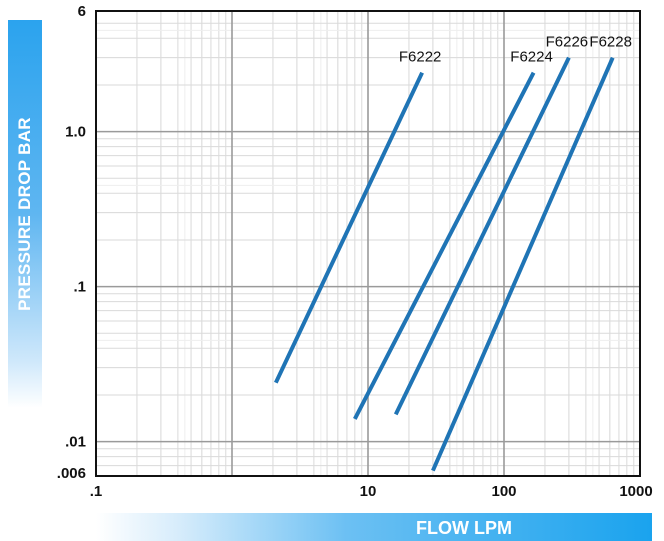 The image size is (664, 541). What do you see at coordinates (75, 442) in the screenshot?
I see `y-tick-label: .01` at bounding box center [75, 442].